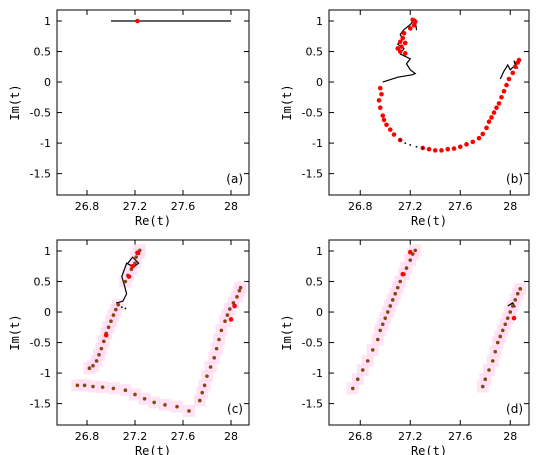 The image size is (550, 455). What do you see at coordinates (514, 409) in the screenshot?
I see `panel-label: (d)` at bounding box center [514, 409].